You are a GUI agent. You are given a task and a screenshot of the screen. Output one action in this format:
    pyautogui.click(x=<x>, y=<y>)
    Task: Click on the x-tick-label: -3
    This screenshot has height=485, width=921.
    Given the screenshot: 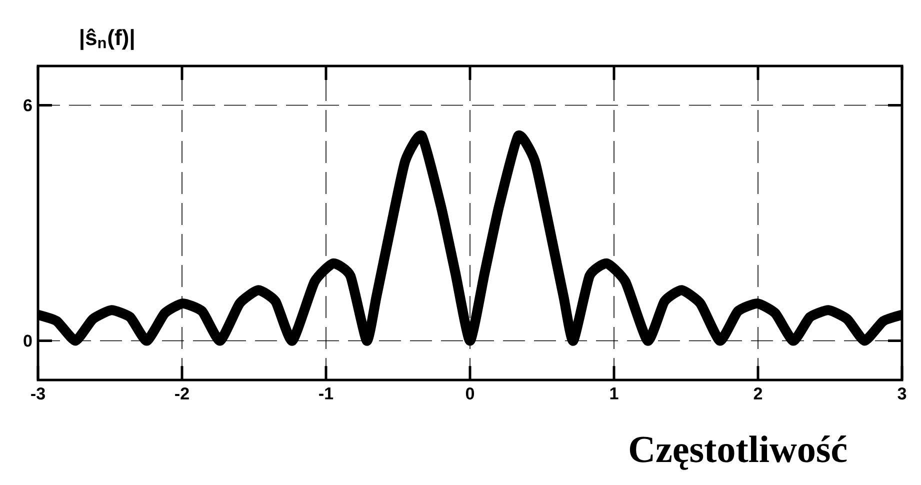 What is the action you would take?
    pyautogui.click(x=38, y=394)
    